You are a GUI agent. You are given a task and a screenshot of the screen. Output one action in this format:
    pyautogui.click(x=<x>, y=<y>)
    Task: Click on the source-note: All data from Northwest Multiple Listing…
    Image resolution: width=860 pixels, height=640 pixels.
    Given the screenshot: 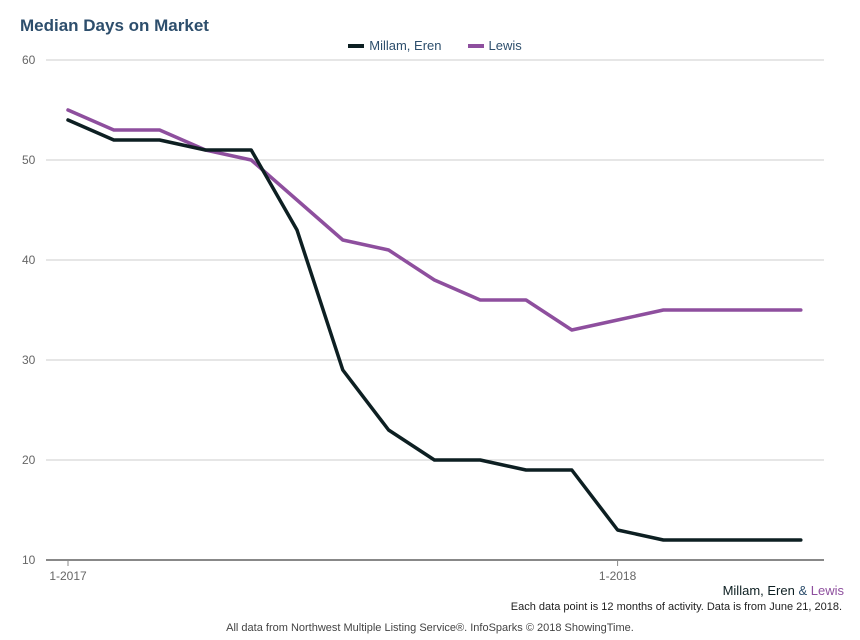 What is the action you would take?
    pyautogui.click(x=430, y=628)
    